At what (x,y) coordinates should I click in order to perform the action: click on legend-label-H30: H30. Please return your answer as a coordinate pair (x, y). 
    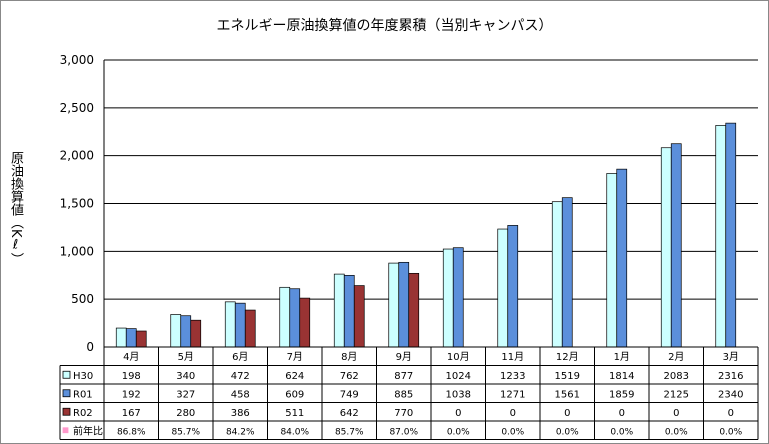
    Looking at the image, I should click on (83, 376).